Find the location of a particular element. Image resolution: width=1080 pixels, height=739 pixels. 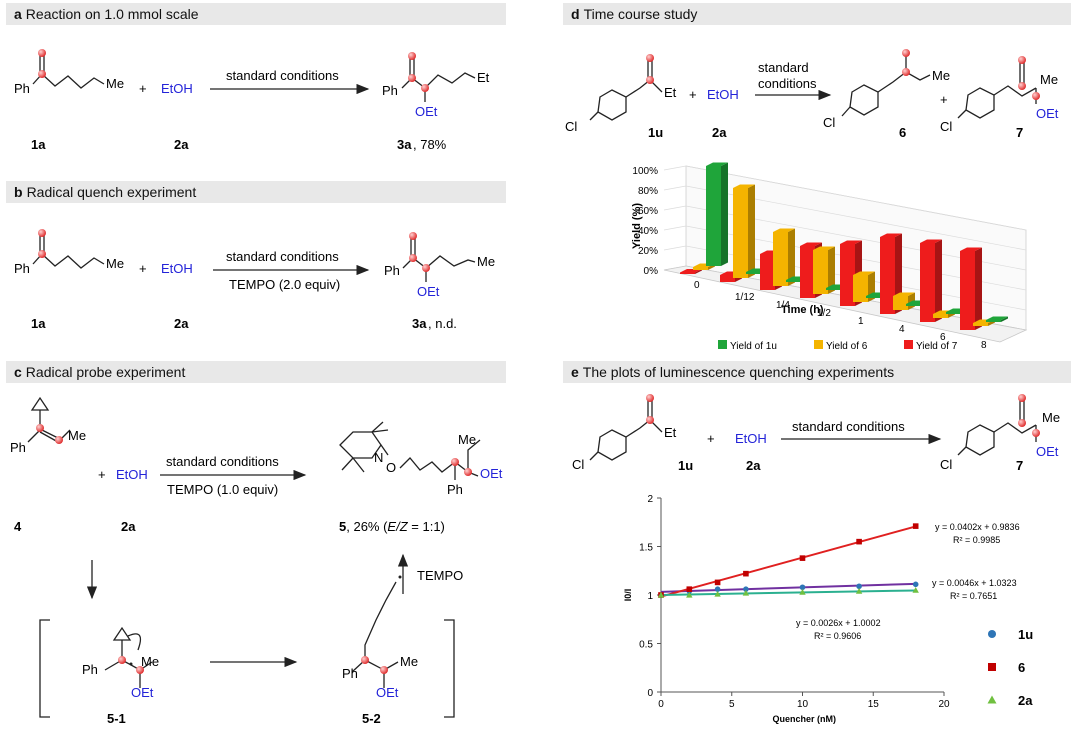

x-axis-title: Time (h) is located at coordinates (802, 310).